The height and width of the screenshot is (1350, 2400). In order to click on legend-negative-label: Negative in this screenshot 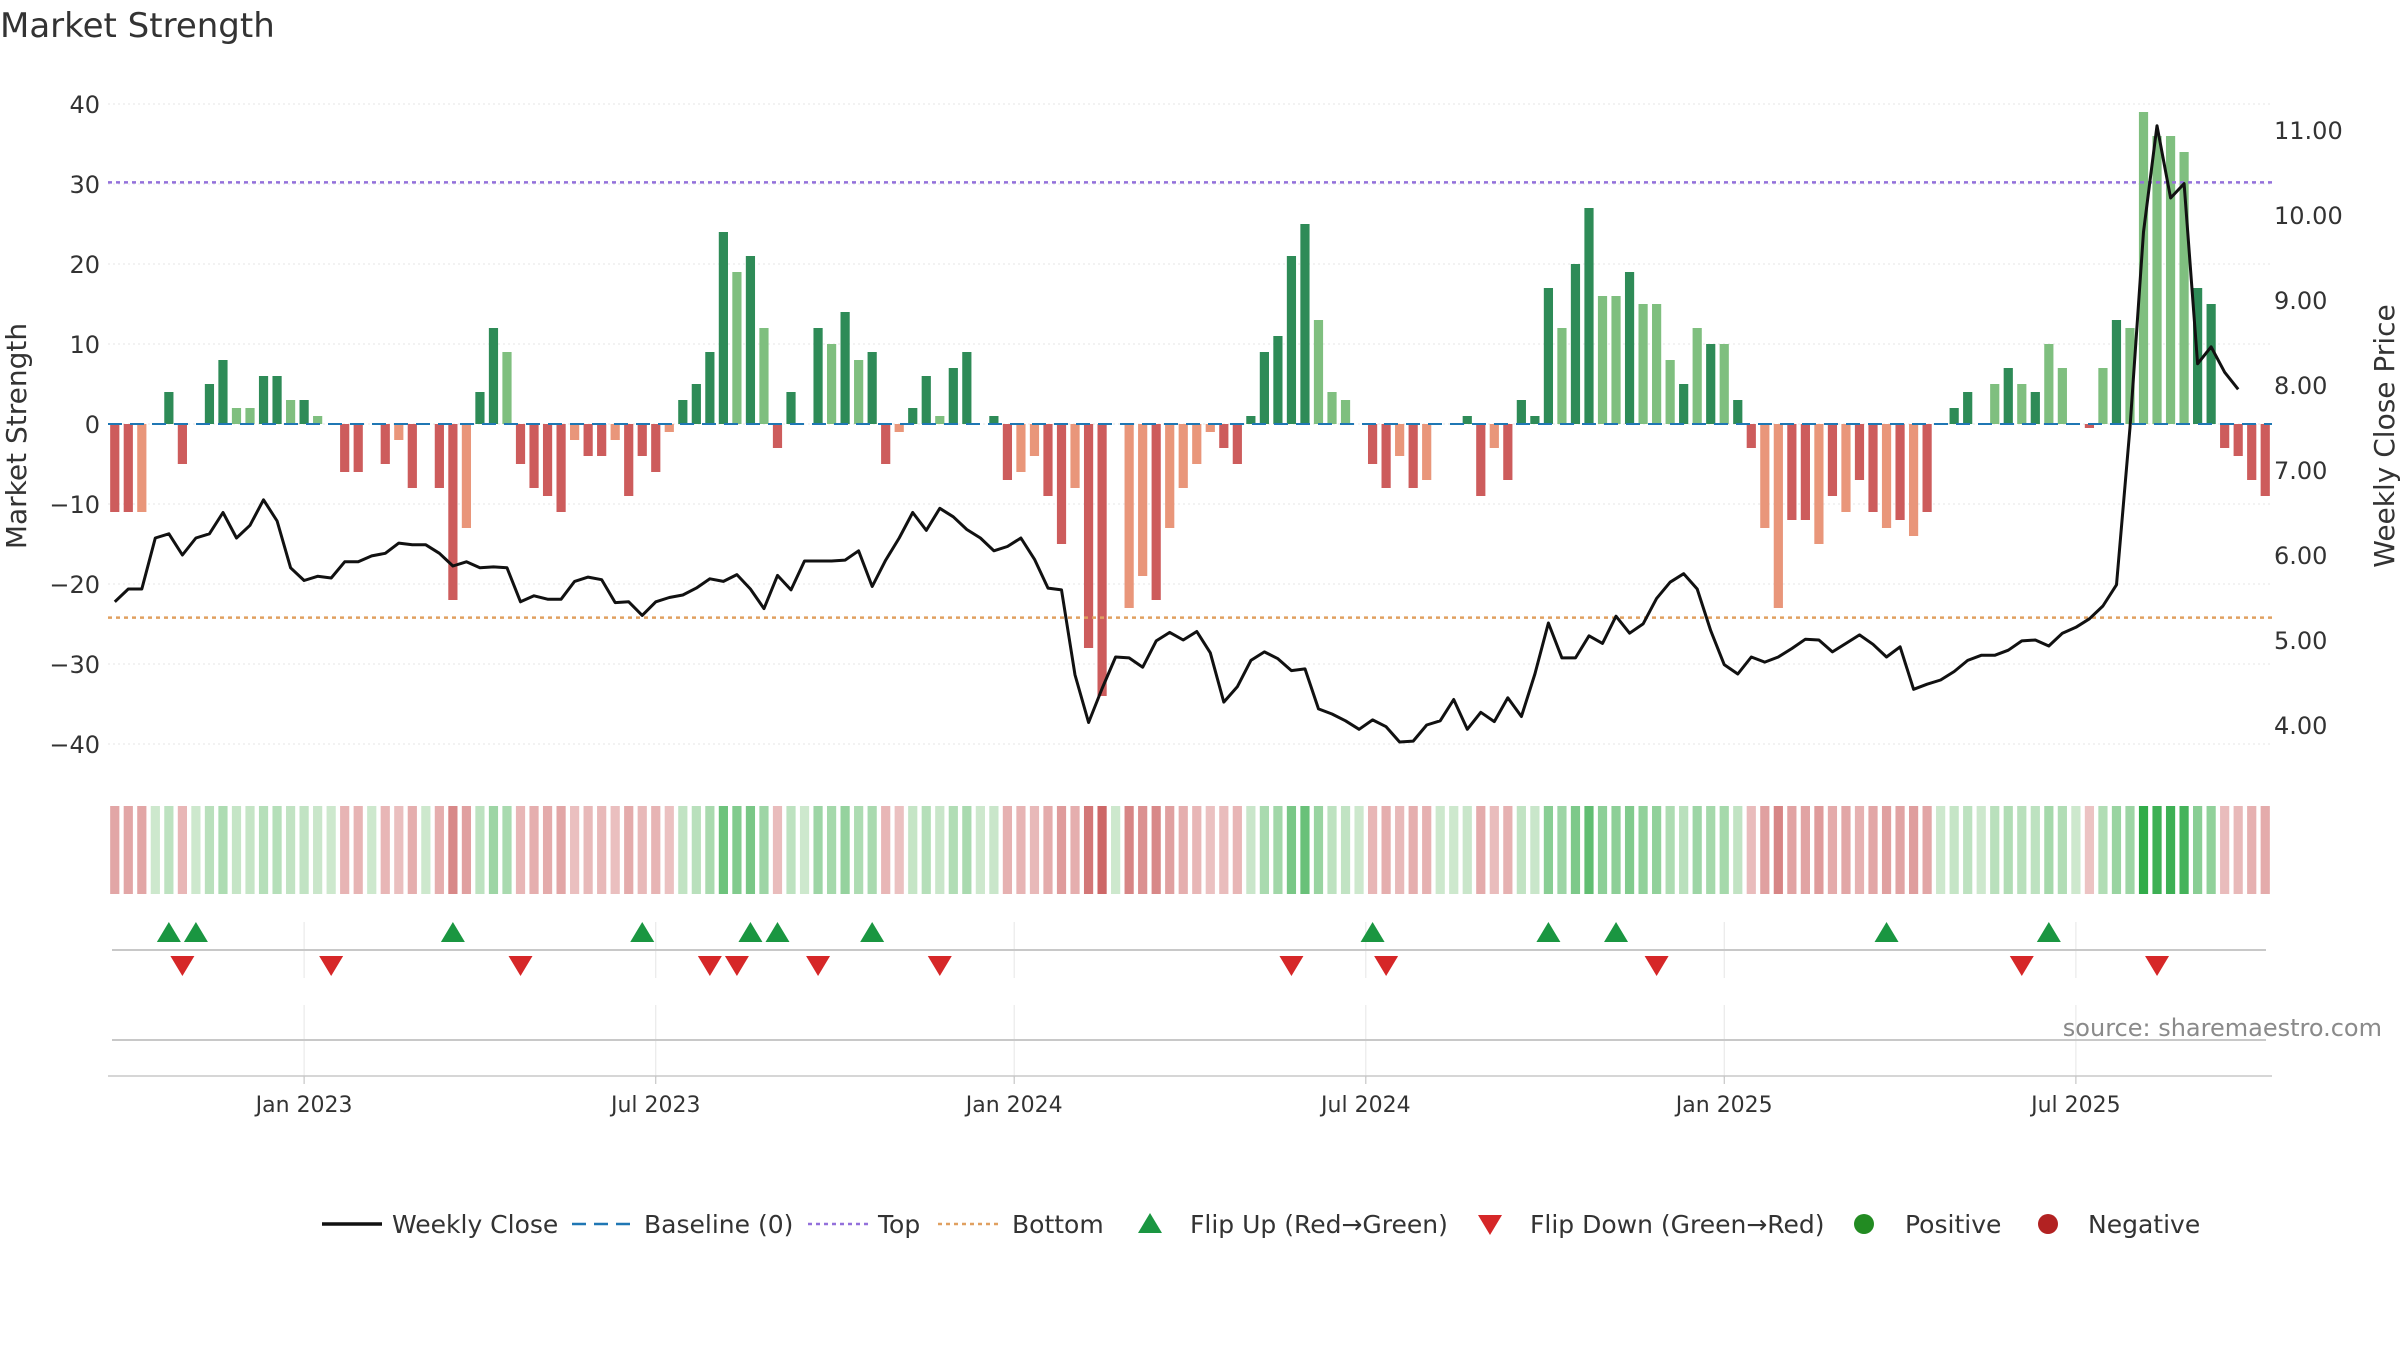, I will do `click(2144, 1224)`.